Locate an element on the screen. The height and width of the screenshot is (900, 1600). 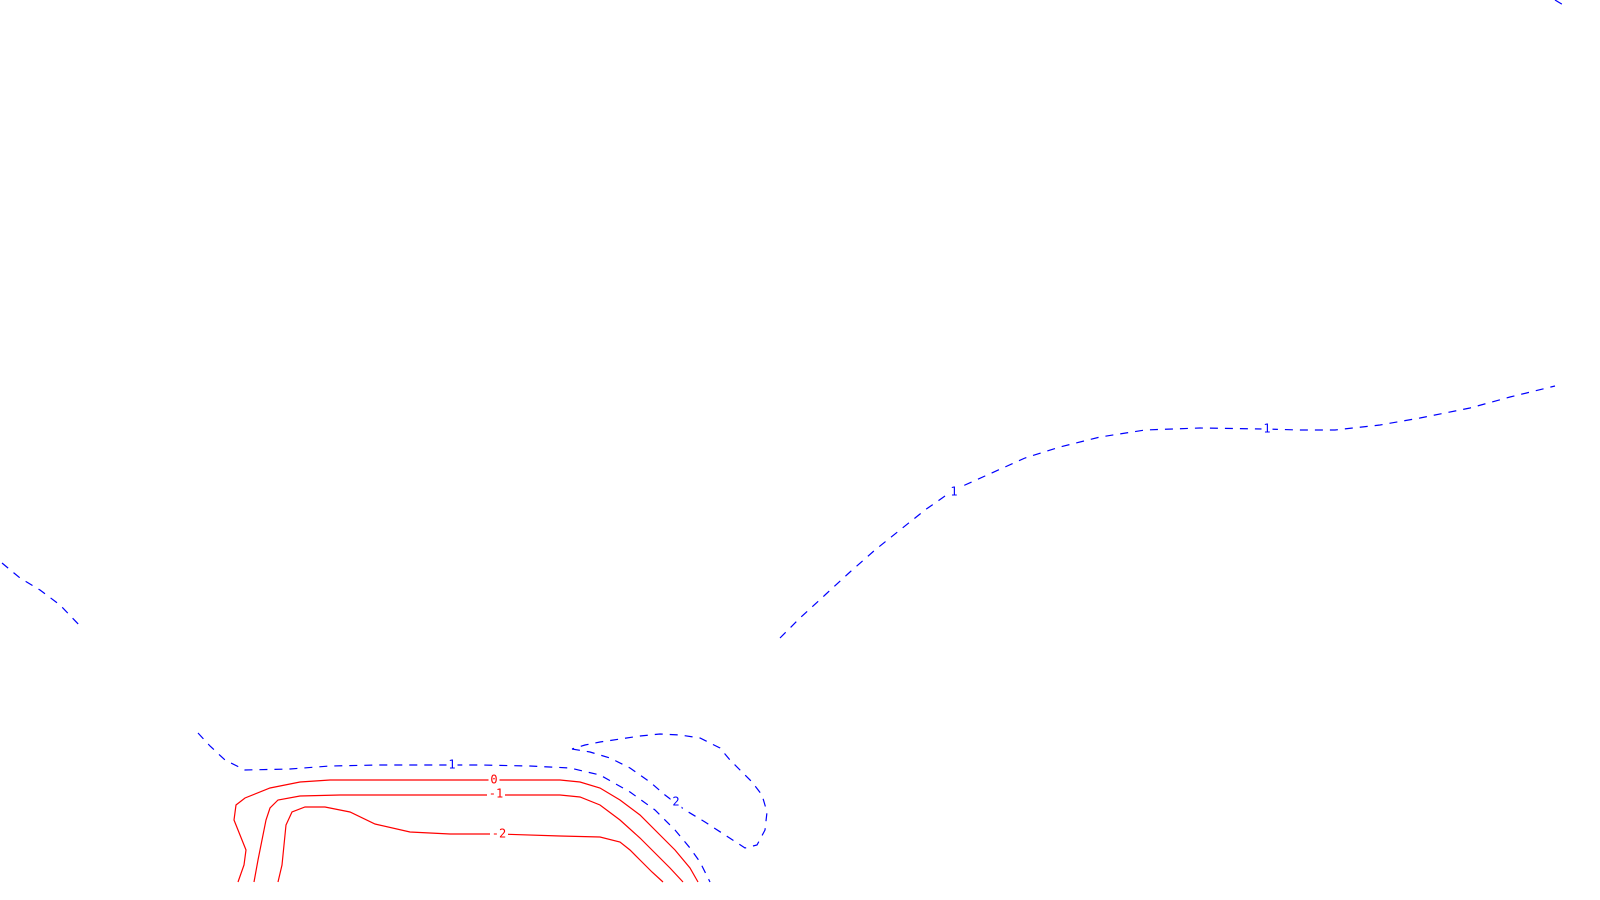
contour-label: -1 is located at coordinates (496, 794).